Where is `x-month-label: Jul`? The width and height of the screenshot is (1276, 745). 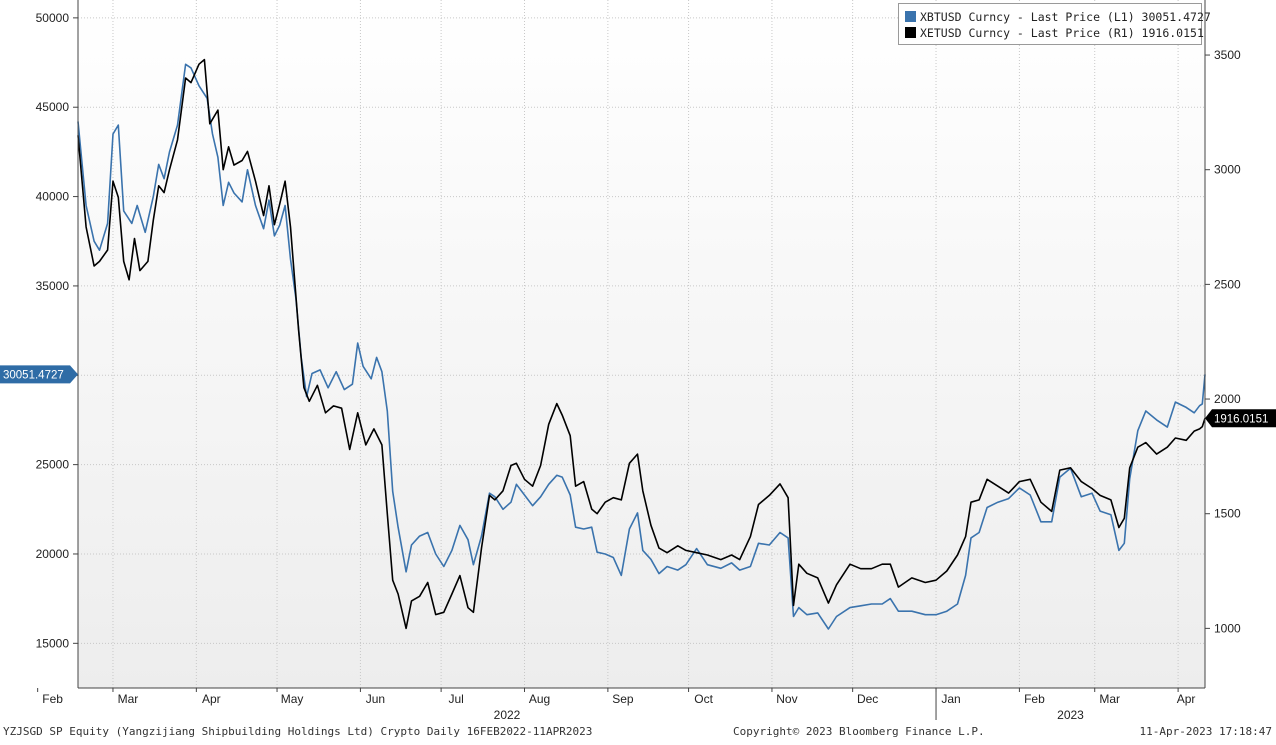 x-month-label: Jul is located at coordinates (455, 699).